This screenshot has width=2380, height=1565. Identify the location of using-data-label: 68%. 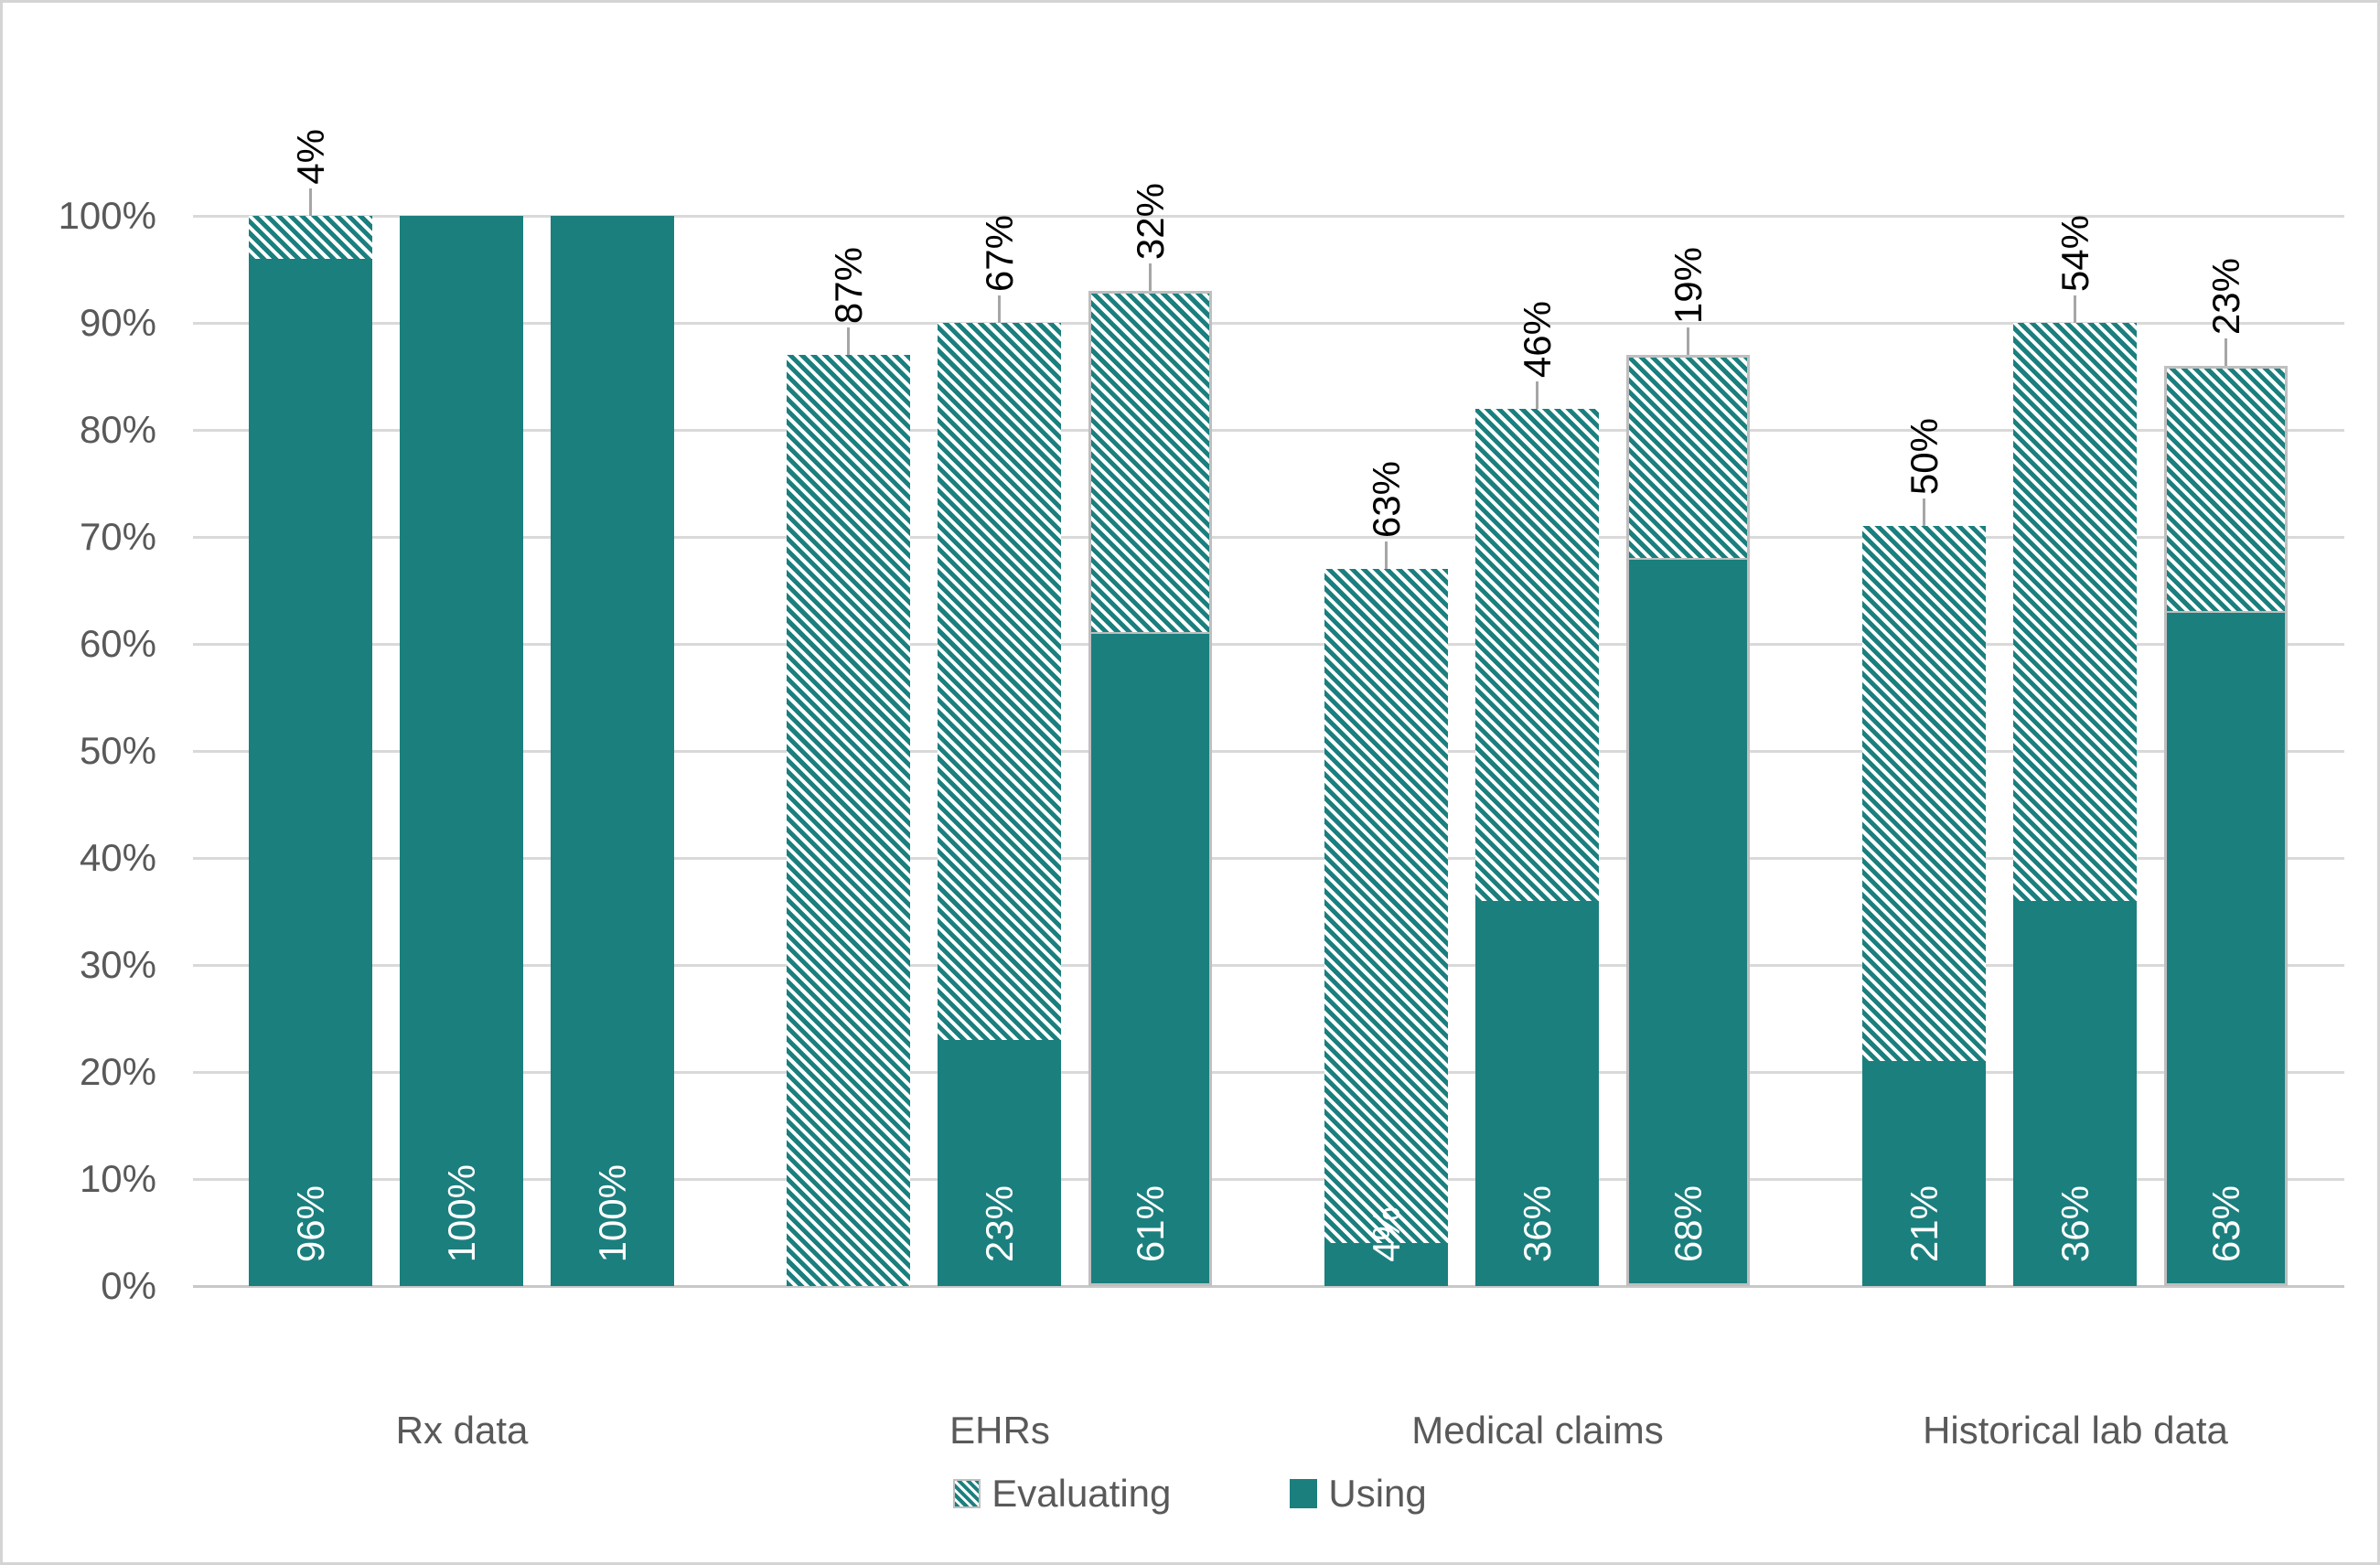
(1688, 1223).